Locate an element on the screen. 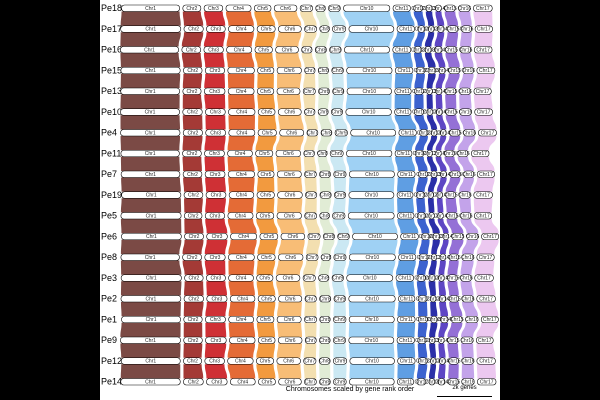  ribbon-Pe13-chr12 is located at coordinates (419, 101).